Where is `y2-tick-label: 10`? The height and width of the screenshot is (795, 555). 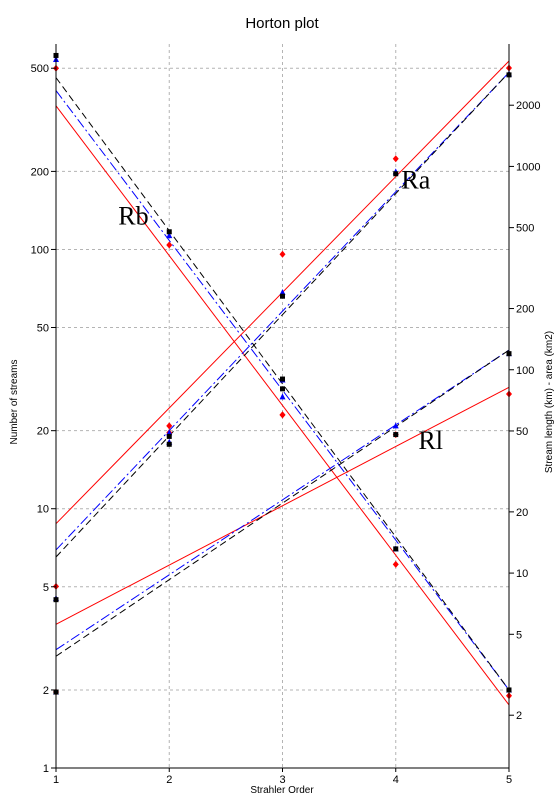
y2-tick-label: 10 is located at coordinates (522, 574).